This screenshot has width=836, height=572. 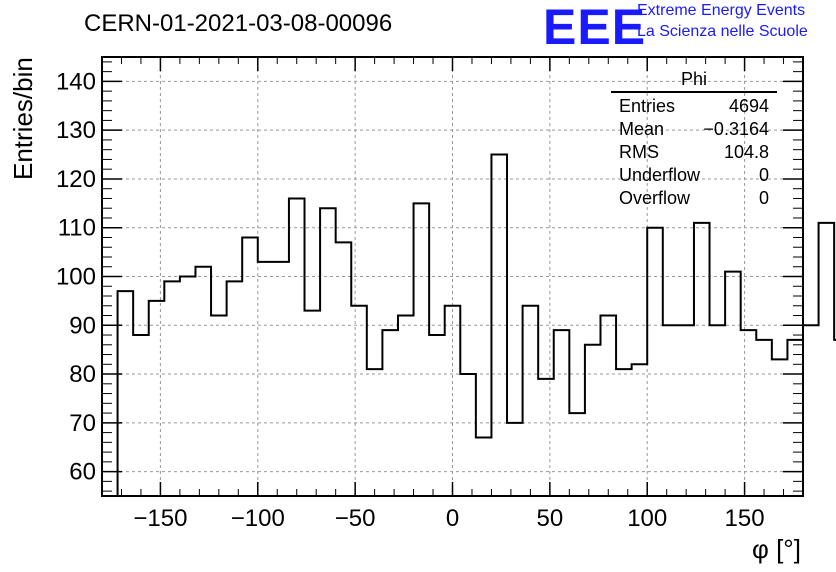 I want to click on brand-line-2: La Scienza nelle Scuole, so click(x=722, y=31).